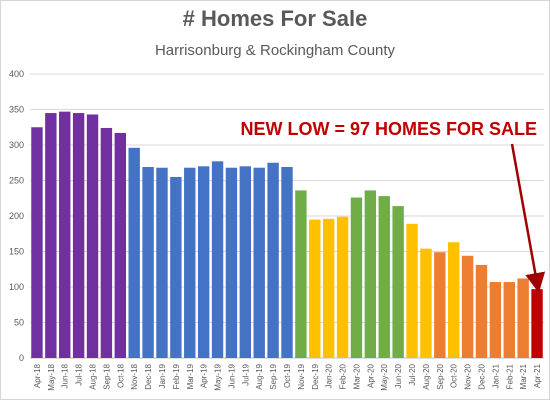  I want to click on x-tick-label: Jun-20, so click(398, 375).